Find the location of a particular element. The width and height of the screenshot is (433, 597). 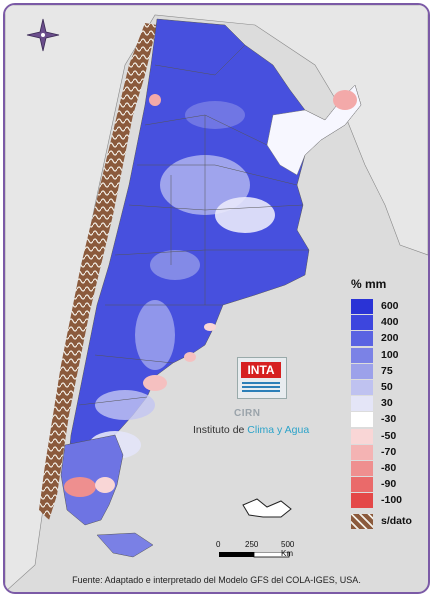

inta-waves-icon is located at coordinates (261, 387).